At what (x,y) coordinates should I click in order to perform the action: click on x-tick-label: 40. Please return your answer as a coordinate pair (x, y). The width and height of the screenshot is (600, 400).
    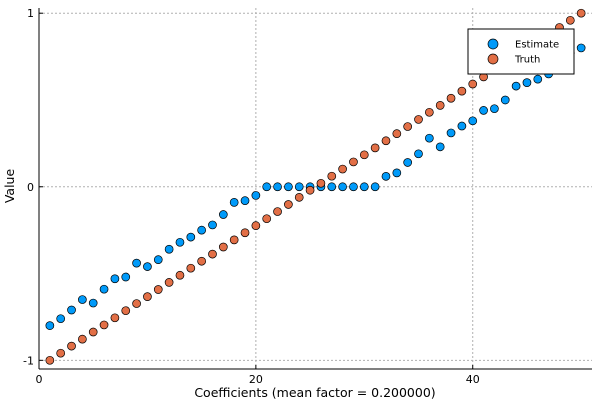
    Looking at the image, I should click on (473, 379).